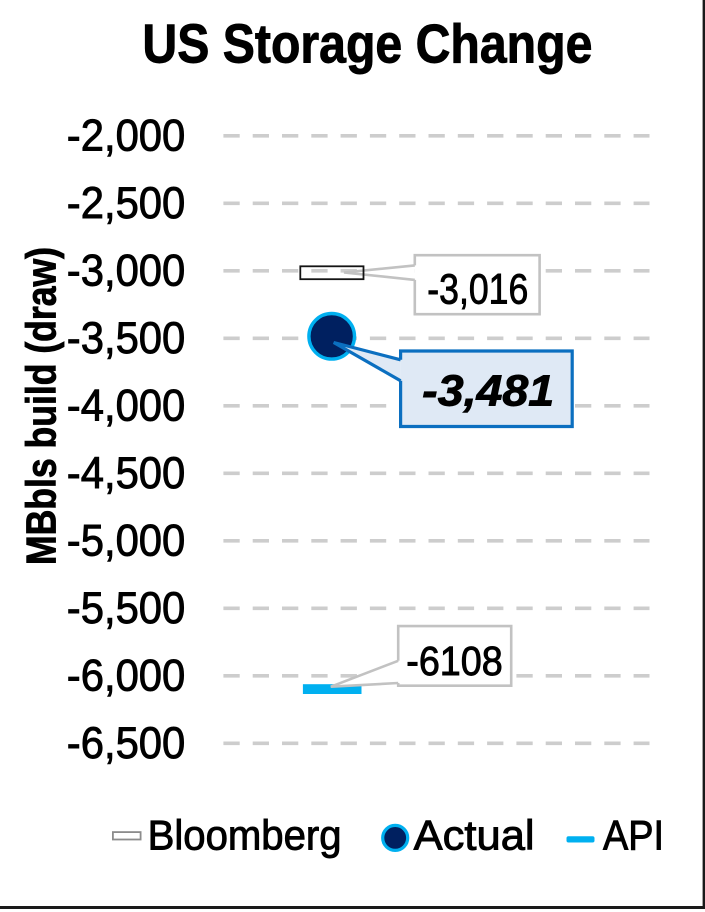 This screenshot has height=912, width=705. What do you see at coordinates (126, 203) in the screenshot?
I see `svg-text: -2,500` at bounding box center [126, 203].